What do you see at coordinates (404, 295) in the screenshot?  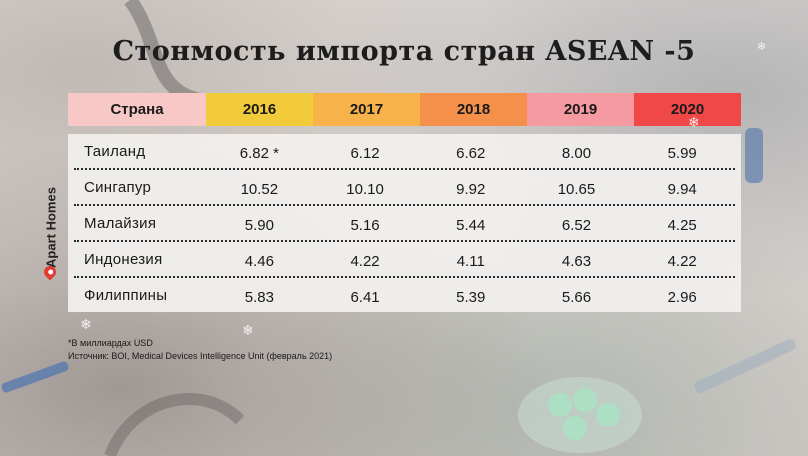 I see `table-row: Филиппины 5.83 6.41 5.39 5.66 2.96` at bounding box center [404, 295].